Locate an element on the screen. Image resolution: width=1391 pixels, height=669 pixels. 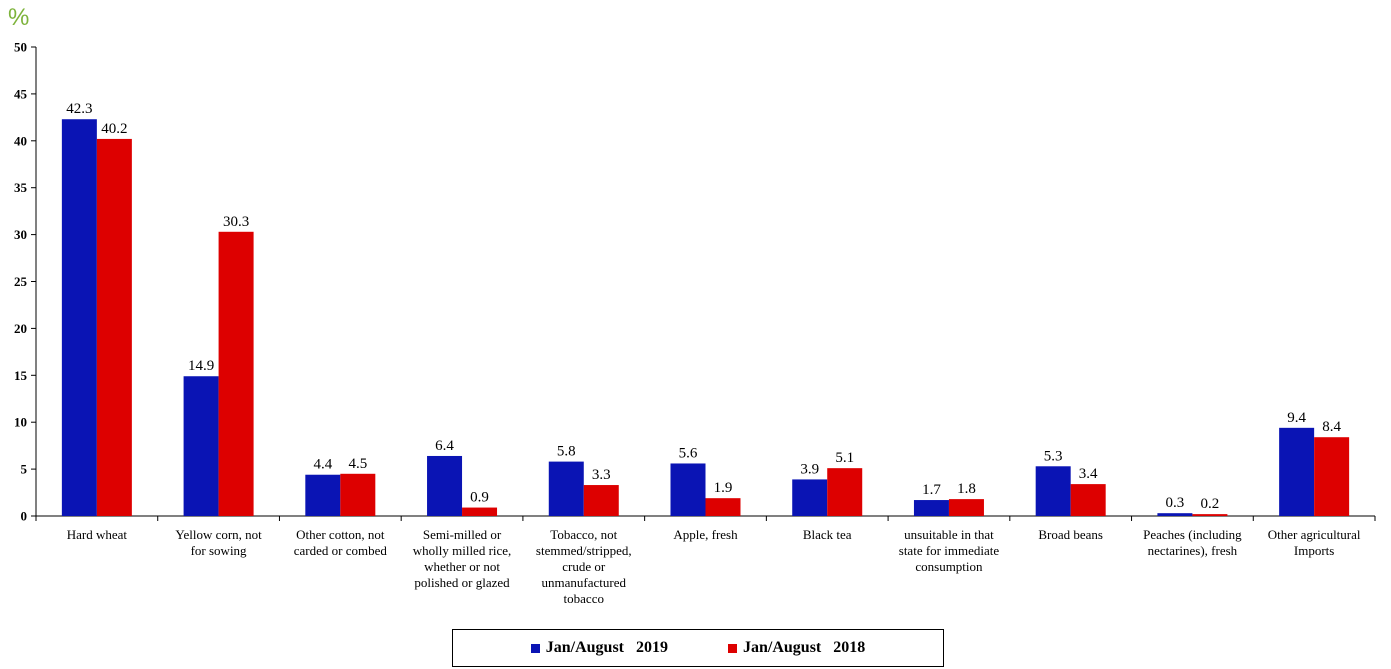
data-label: 40.2 is located at coordinates (114, 129).